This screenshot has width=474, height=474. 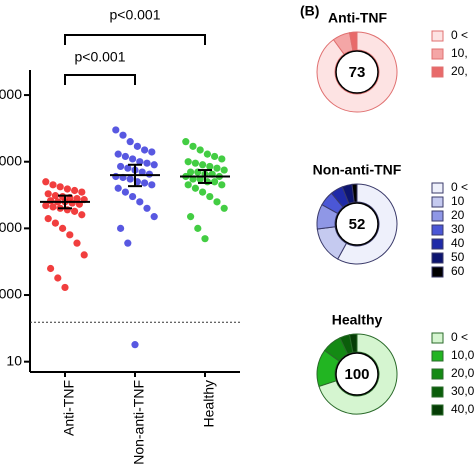 I want to click on legend-label: 10,0, so click(x=462, y=355).